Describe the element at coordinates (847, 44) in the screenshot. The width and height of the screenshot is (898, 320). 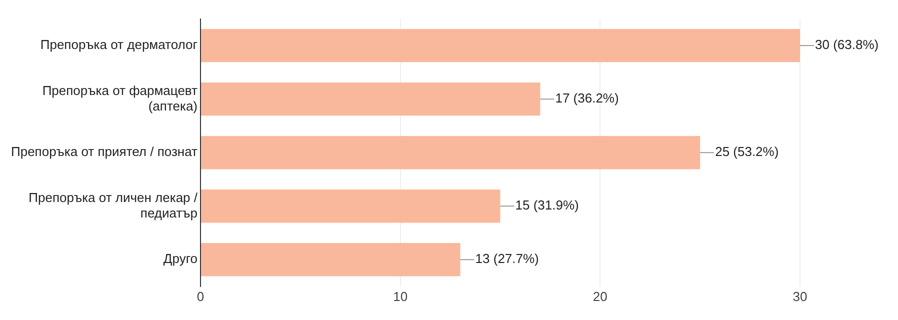
I see `data-label: 30 (63.8%)` at that location.